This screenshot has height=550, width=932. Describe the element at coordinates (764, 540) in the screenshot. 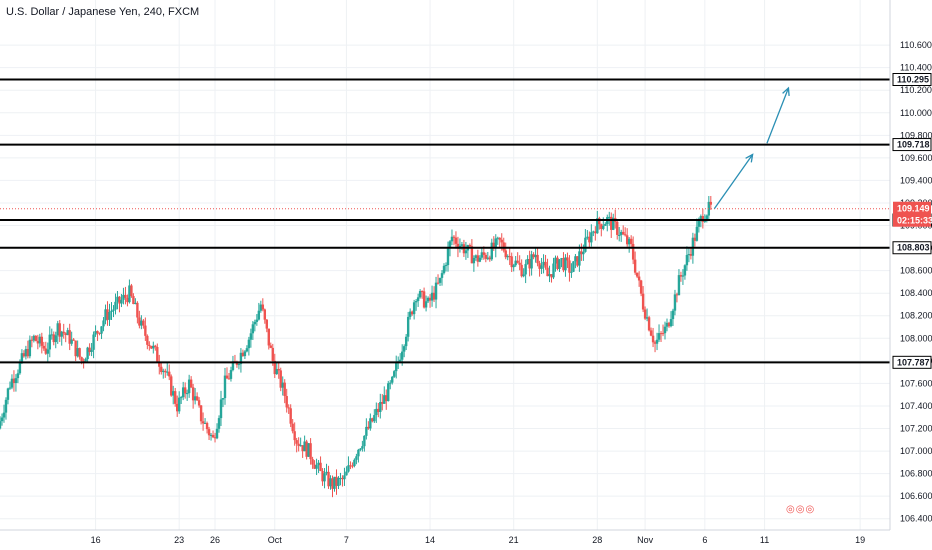

I see `x-tick-label: 11` at that location.